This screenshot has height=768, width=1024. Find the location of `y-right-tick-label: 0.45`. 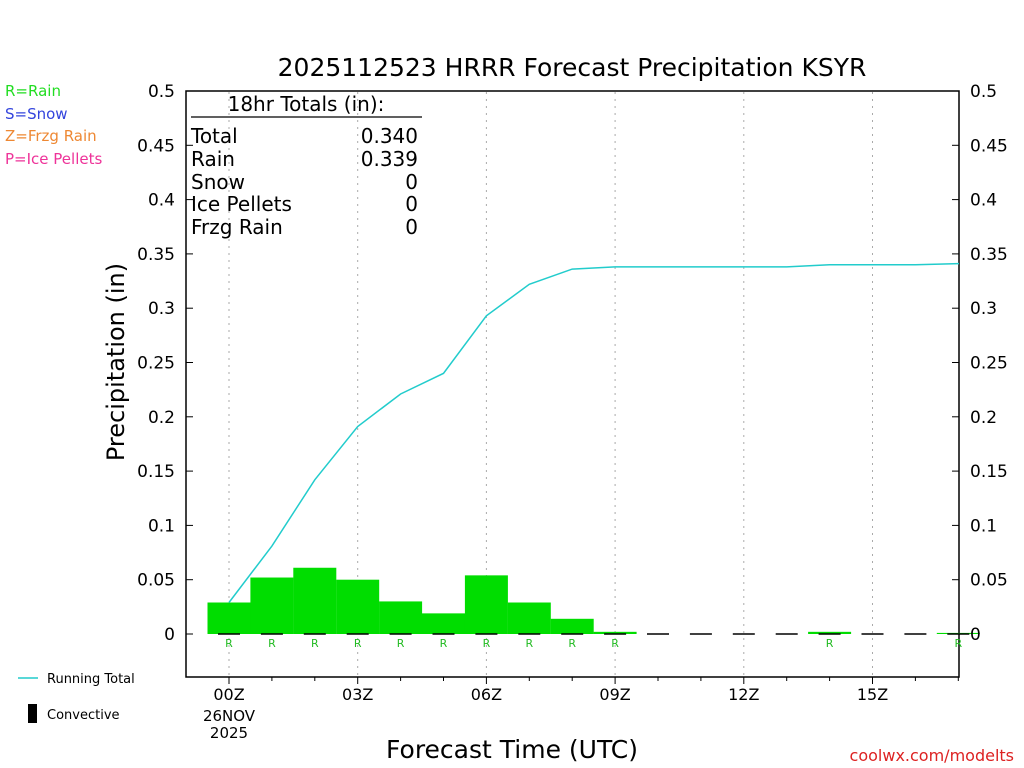

y-right-tick-label: 0.45 is located at coordinates (989, 146).